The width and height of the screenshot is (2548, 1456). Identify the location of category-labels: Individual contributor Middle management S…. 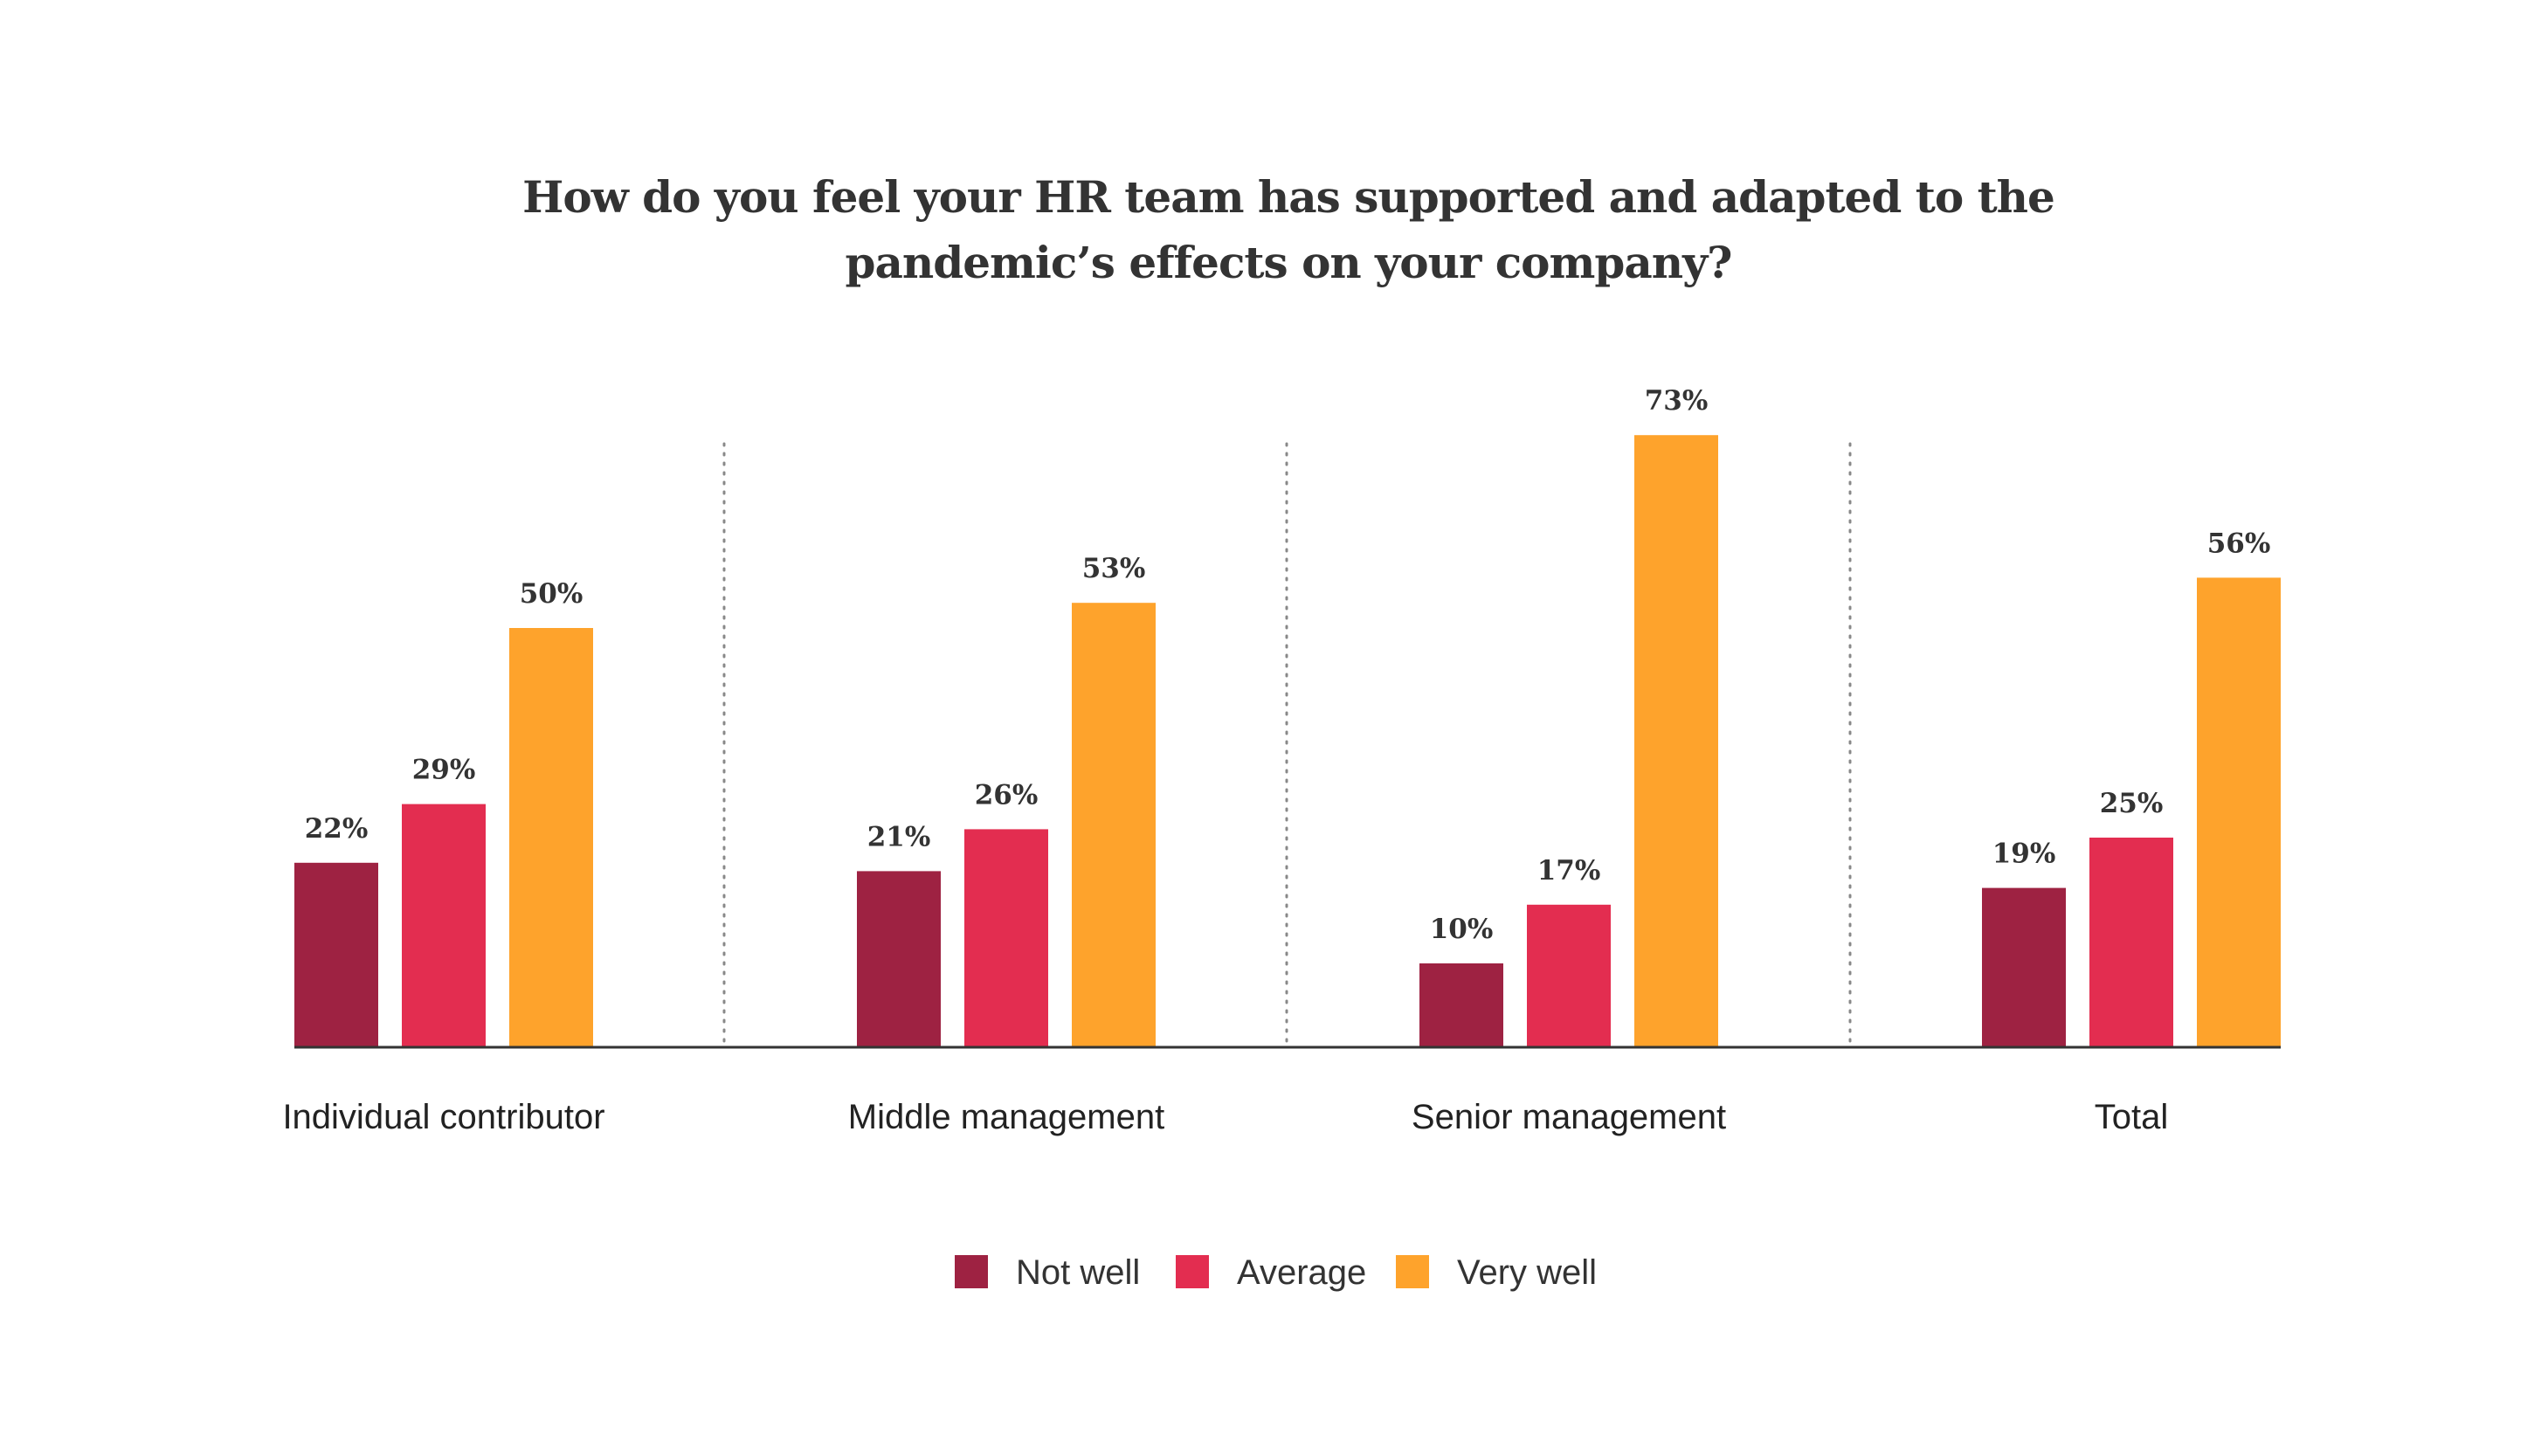
(1225, 1117).